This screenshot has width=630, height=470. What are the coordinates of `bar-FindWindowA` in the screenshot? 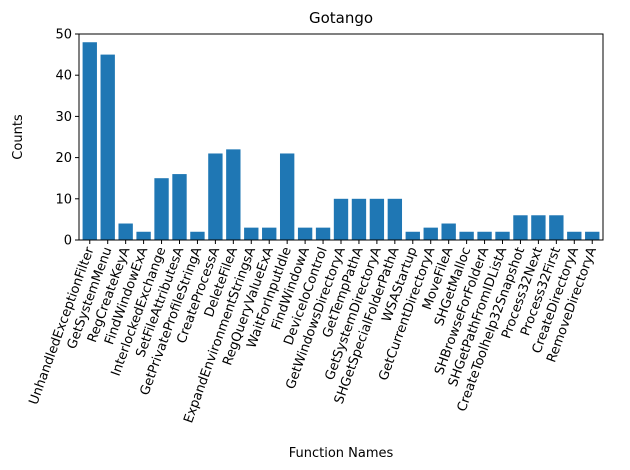 It's located at (305, 233).